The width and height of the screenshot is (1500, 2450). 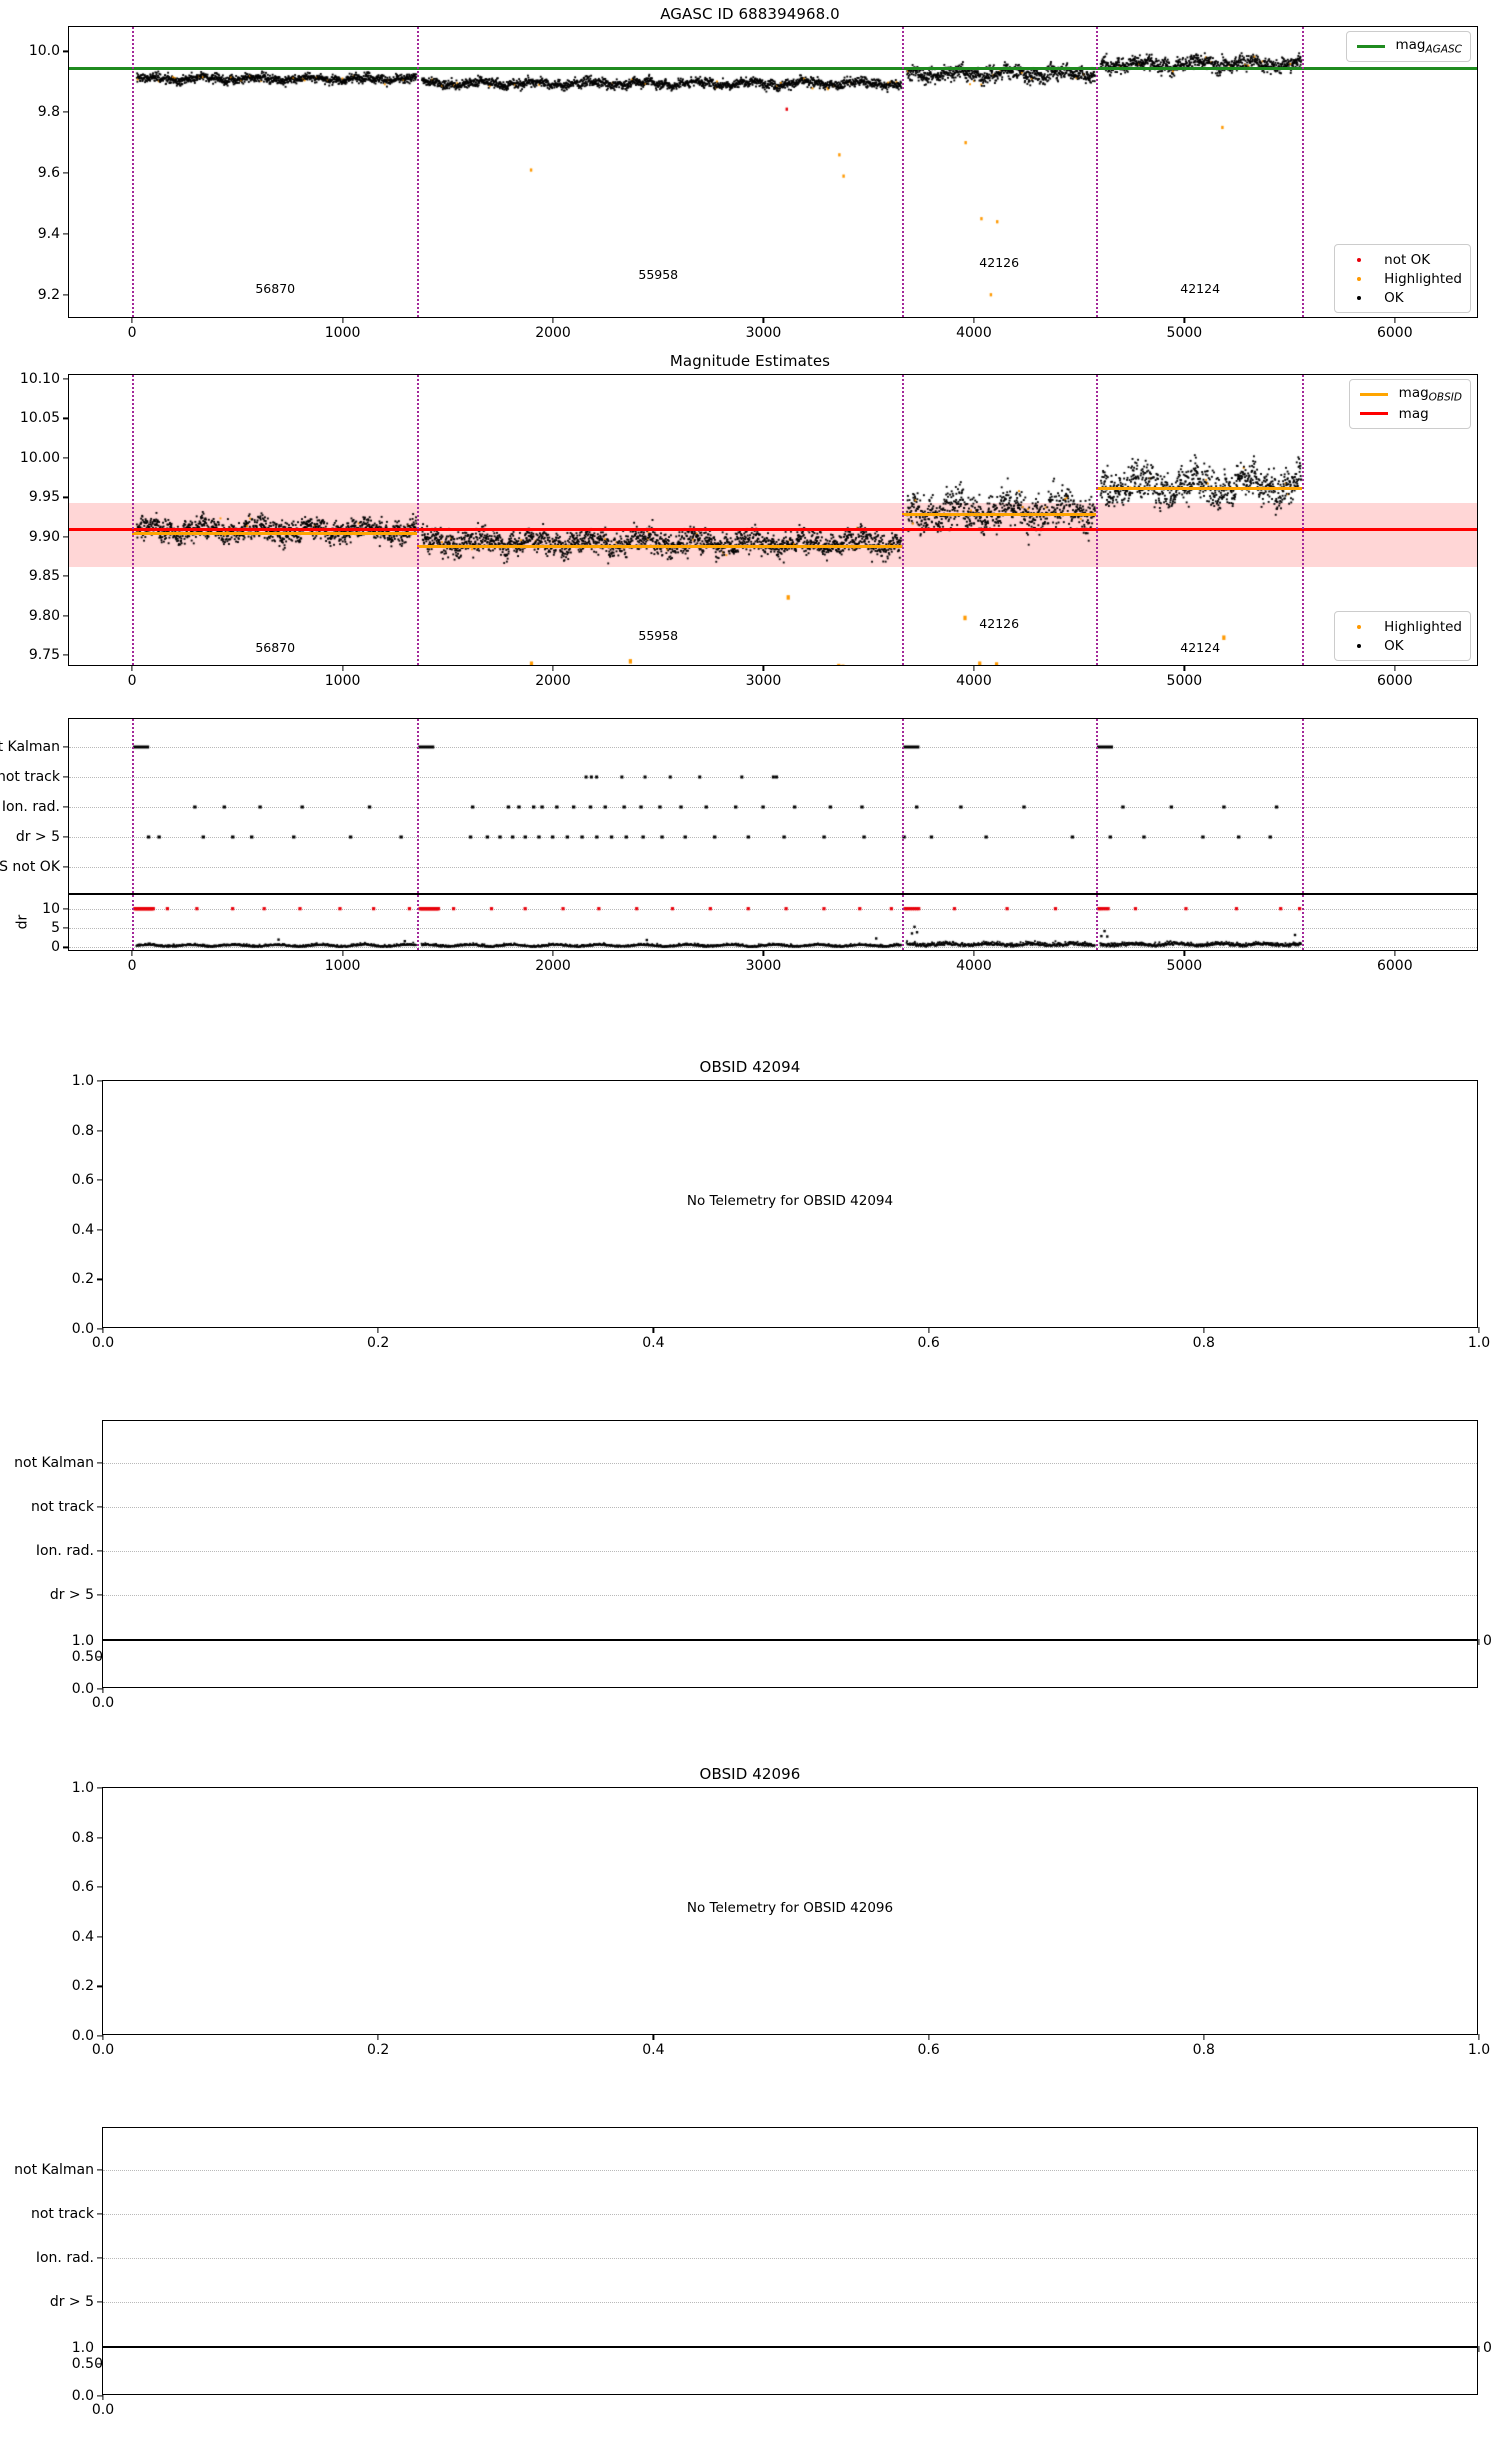 I want to click on y-tick-label: 9.90, so click(x=44, y=536).